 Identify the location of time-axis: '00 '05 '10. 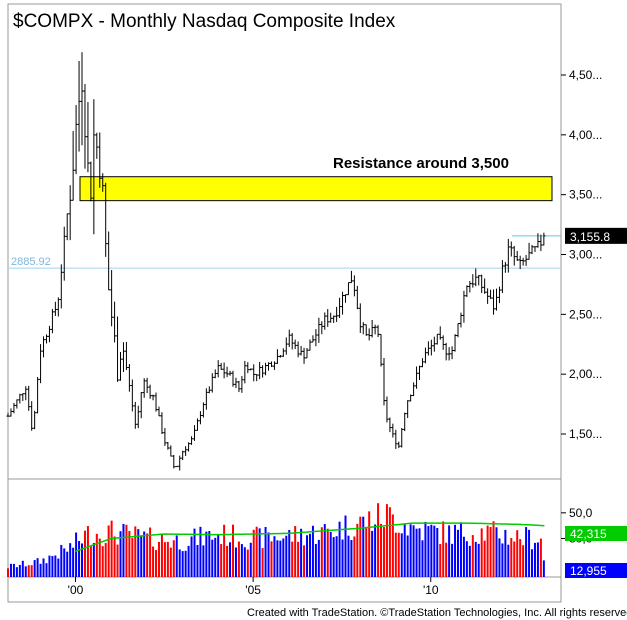
(253, 587).